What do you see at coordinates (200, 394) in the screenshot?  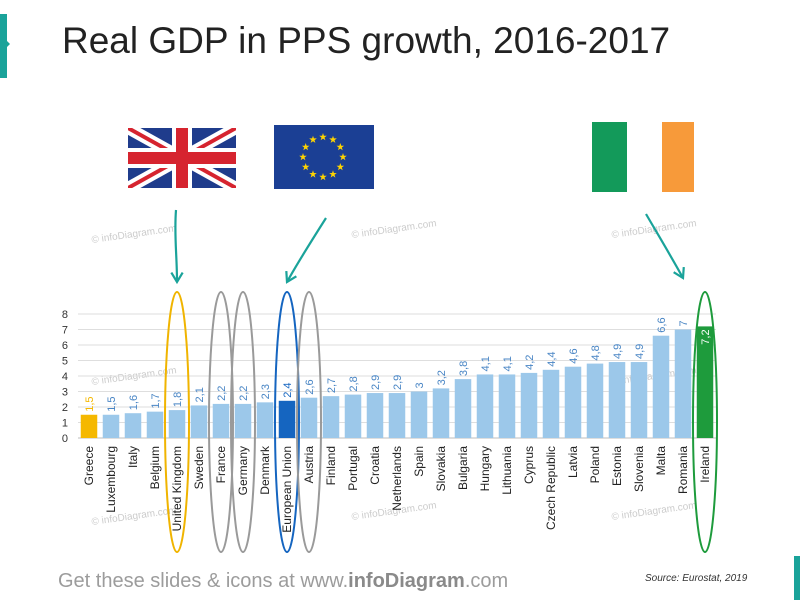 I see `bar-value-label: 2,1` at bounding box center [200, 394].